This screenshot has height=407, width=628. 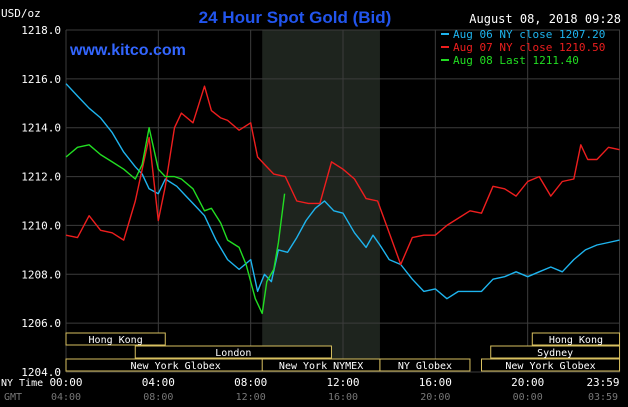 I want to click on session-bar: London, so click(x=233, y=352).